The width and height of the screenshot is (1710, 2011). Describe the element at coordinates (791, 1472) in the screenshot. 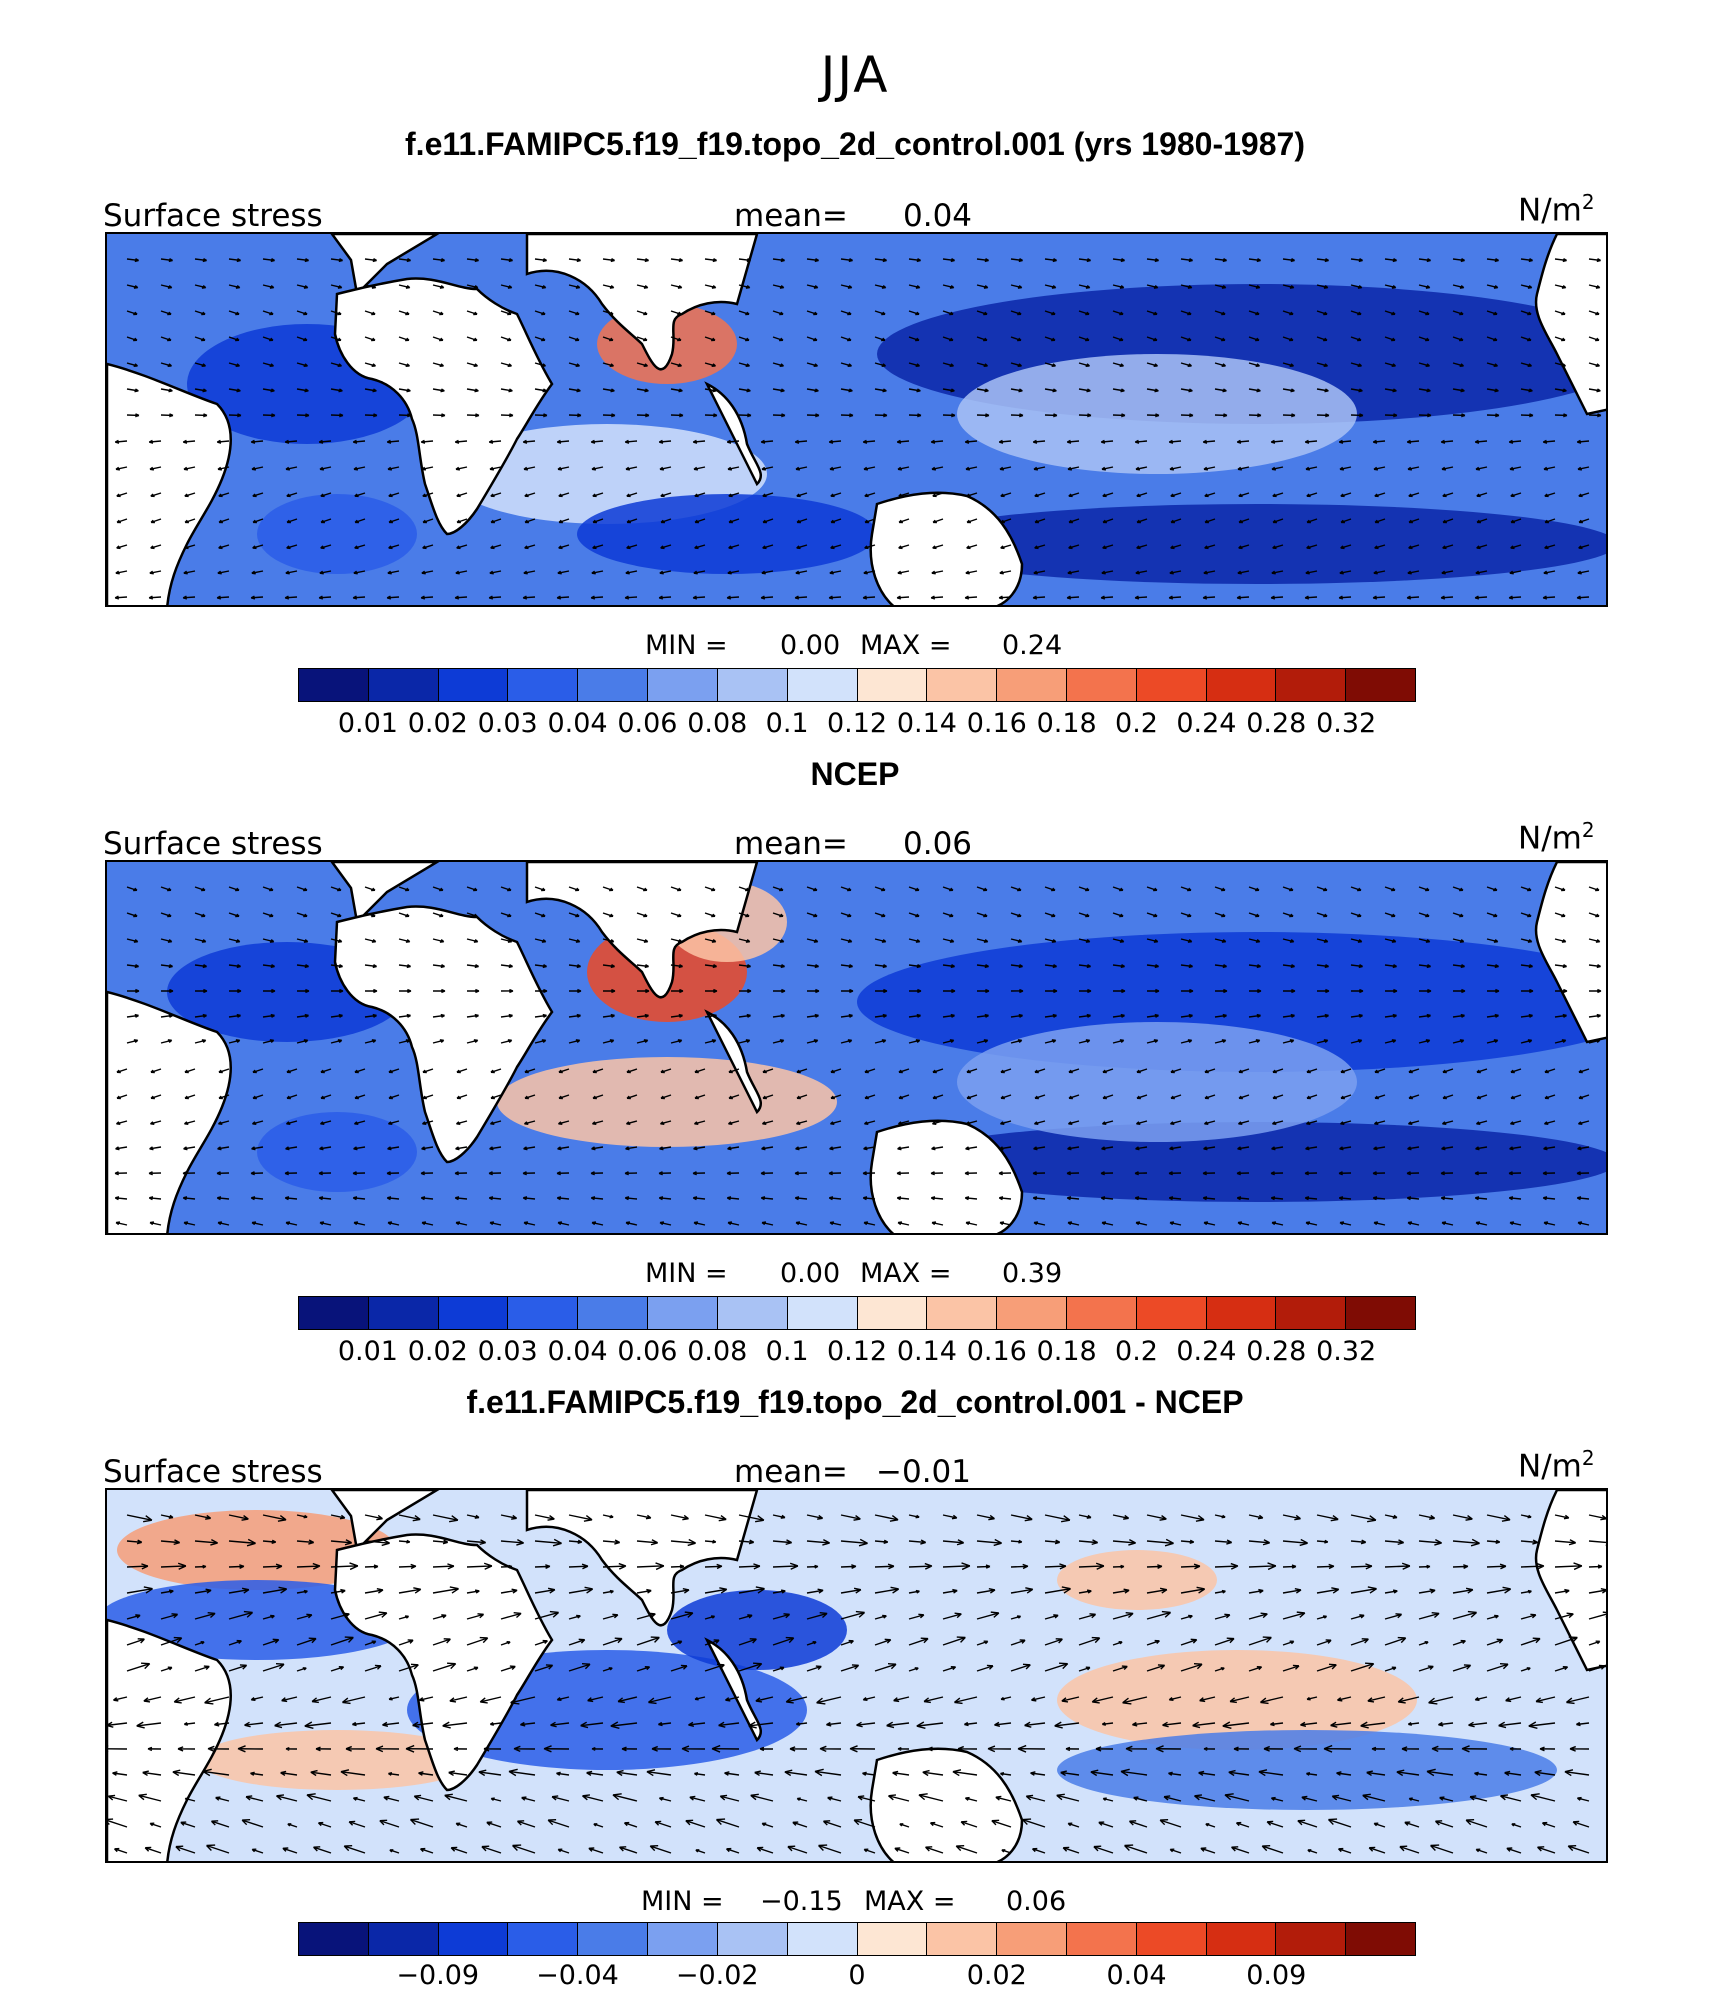

I see `panel-3-mean-label: mean=` at that location.